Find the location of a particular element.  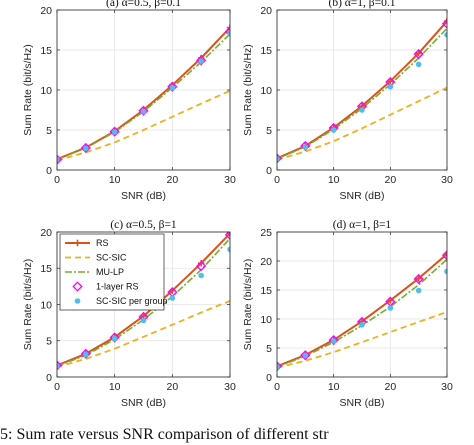

legend-label-sc-sic: SC-SIC is located at coordinates (111, 258).